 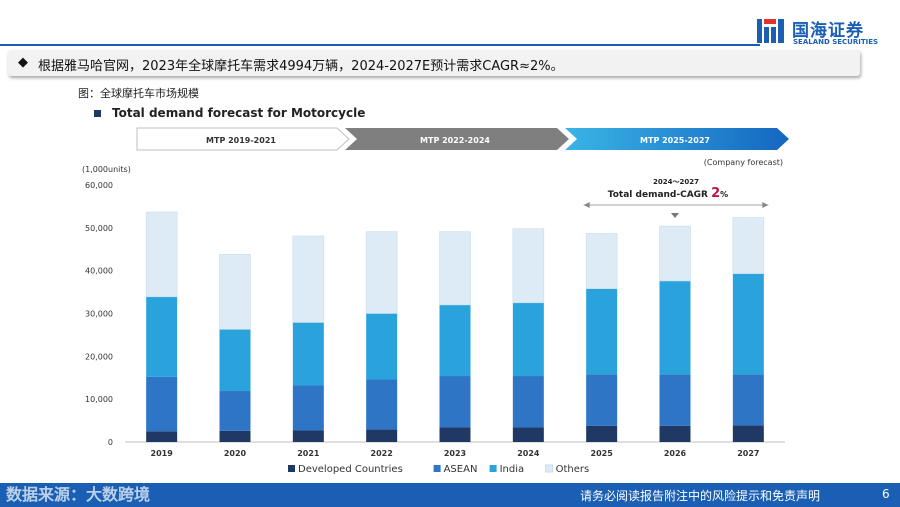 What do you see at coordinates (765, 205) in the screenshot?
I see `cagr-right-arrowhead-icon` at bounding box center [765, 205].